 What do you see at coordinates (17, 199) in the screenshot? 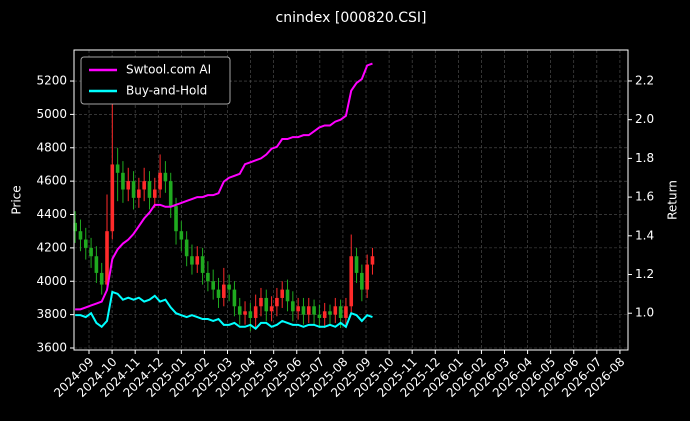
I see `y-axis-label: Price` at bounding box center [17, 199].